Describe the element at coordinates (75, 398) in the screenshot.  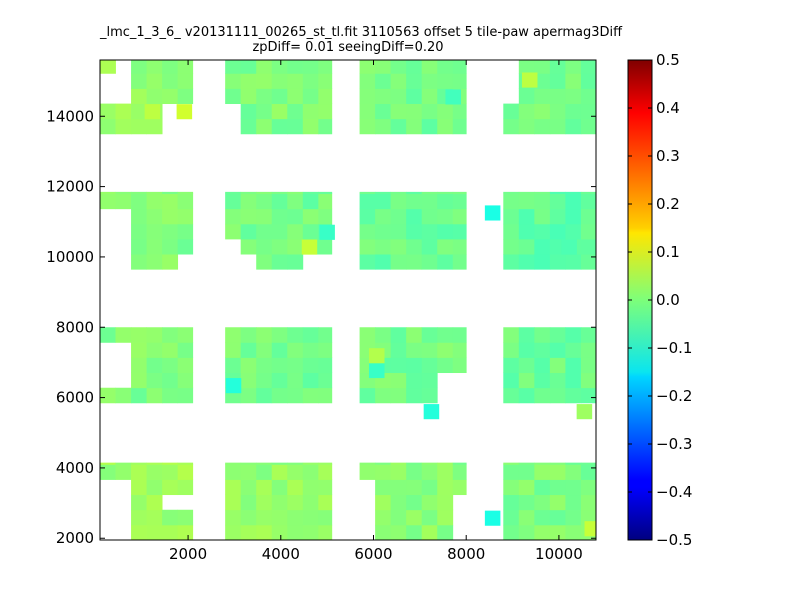
I see `y-tick-label: 6000` at that location.